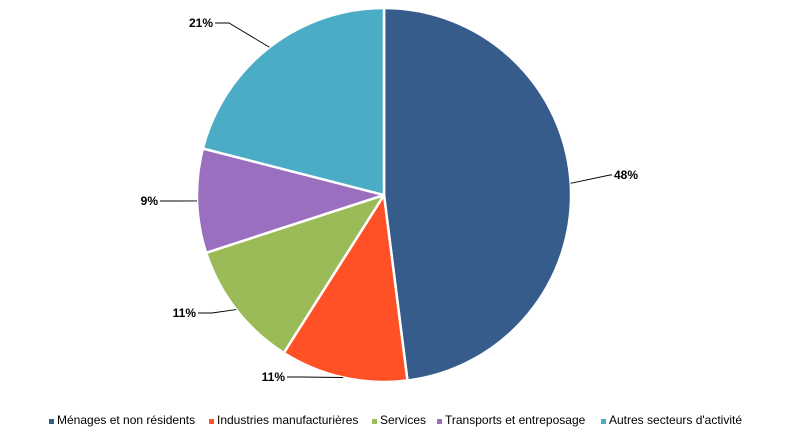 The height and width of the screenshot is (444, 799). I want to click on legend-item-3: Services, so click(399, 420).